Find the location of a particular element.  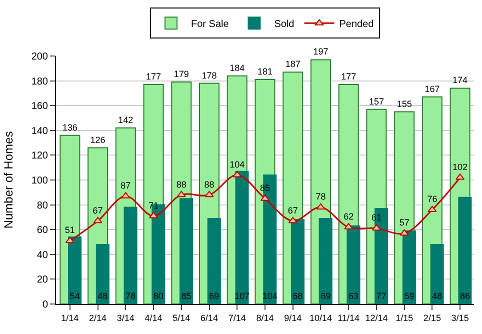

y-tick-label: 100 is located at coordinates (39, 181).